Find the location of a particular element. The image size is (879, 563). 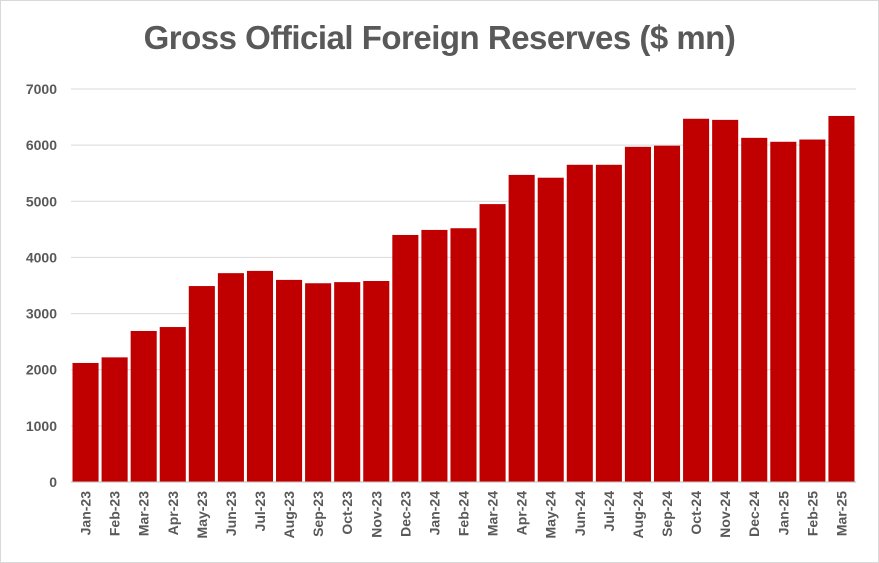

x-tick-label: Jan-23 is located at coordinates (86, 513).